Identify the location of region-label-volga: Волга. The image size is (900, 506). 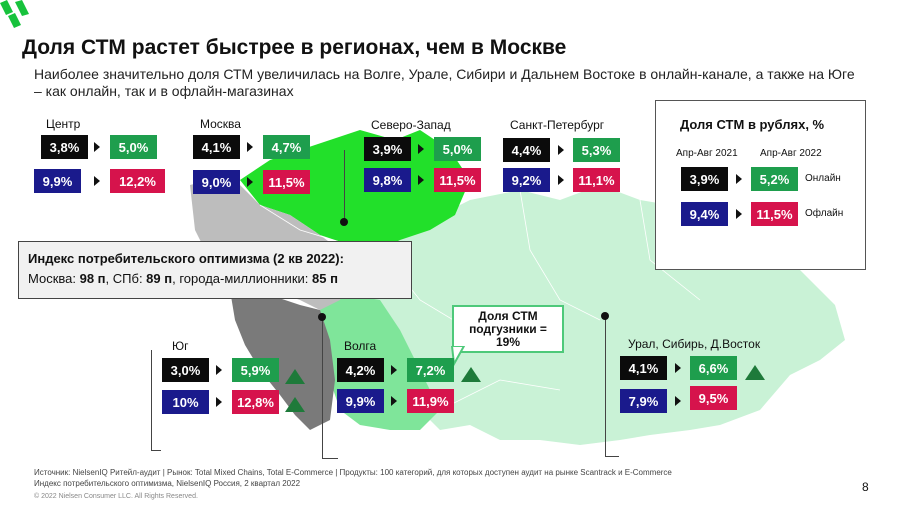
(360, 346).